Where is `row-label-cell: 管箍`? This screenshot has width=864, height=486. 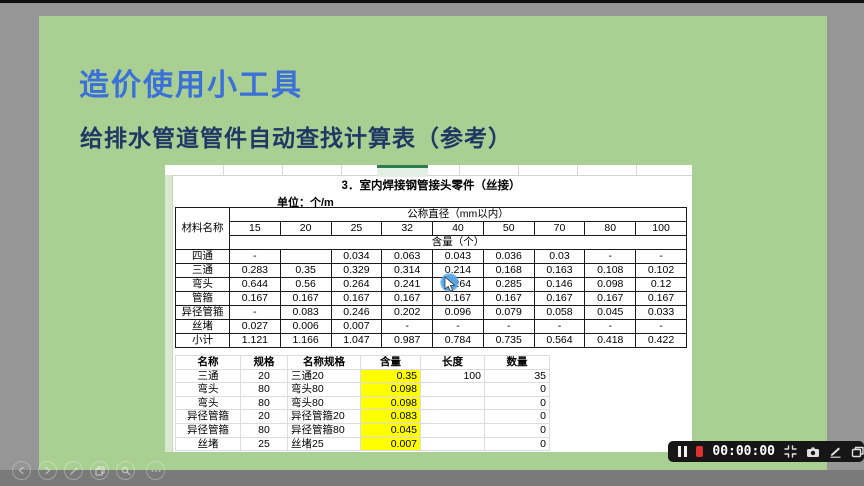 row-label-cell: 管箍 is located at coordinates (202, 298).